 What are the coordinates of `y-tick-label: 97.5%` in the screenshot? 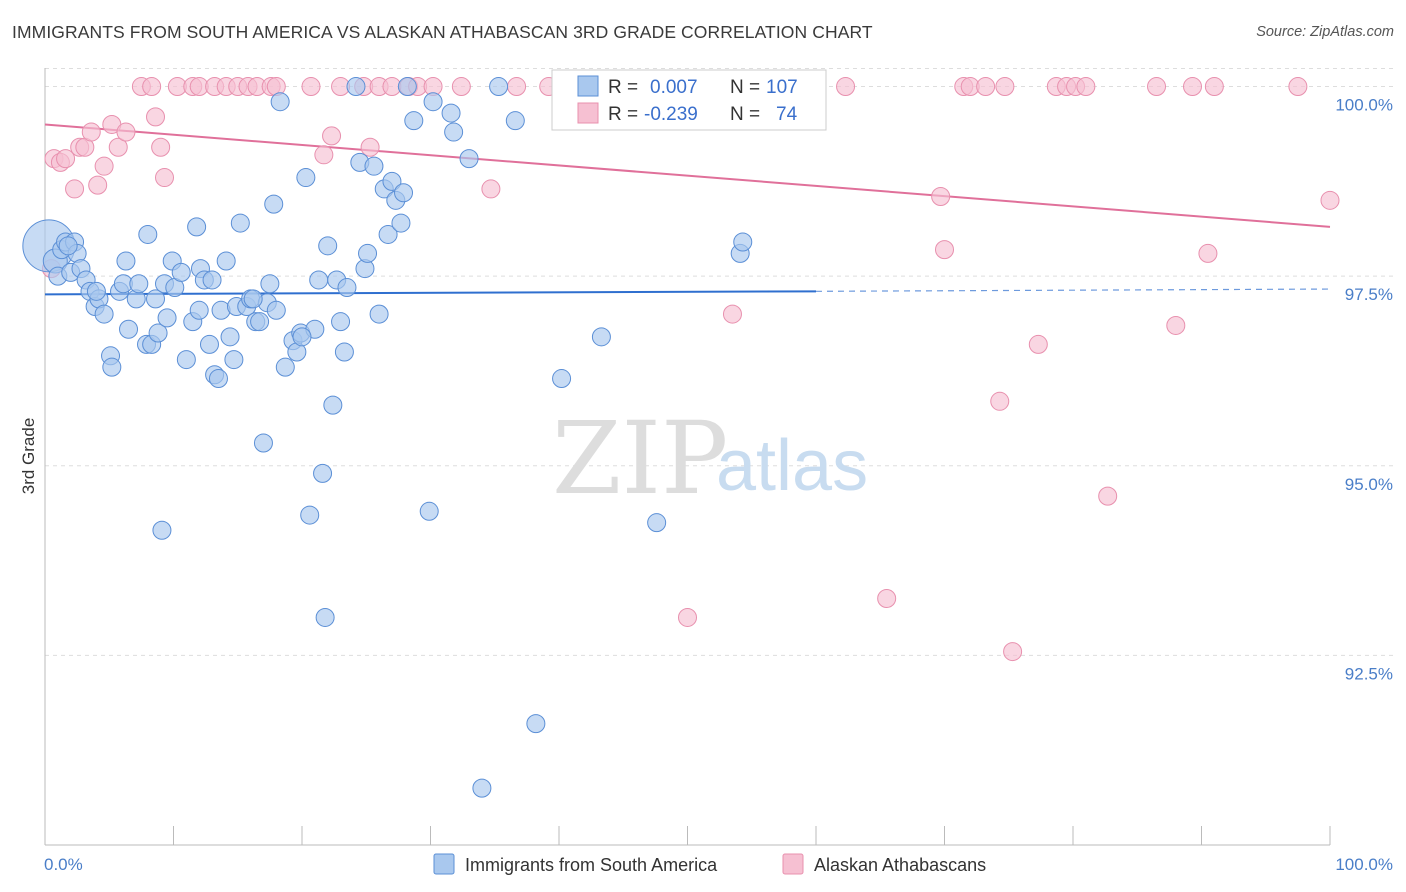 It's located at (1369, 294).